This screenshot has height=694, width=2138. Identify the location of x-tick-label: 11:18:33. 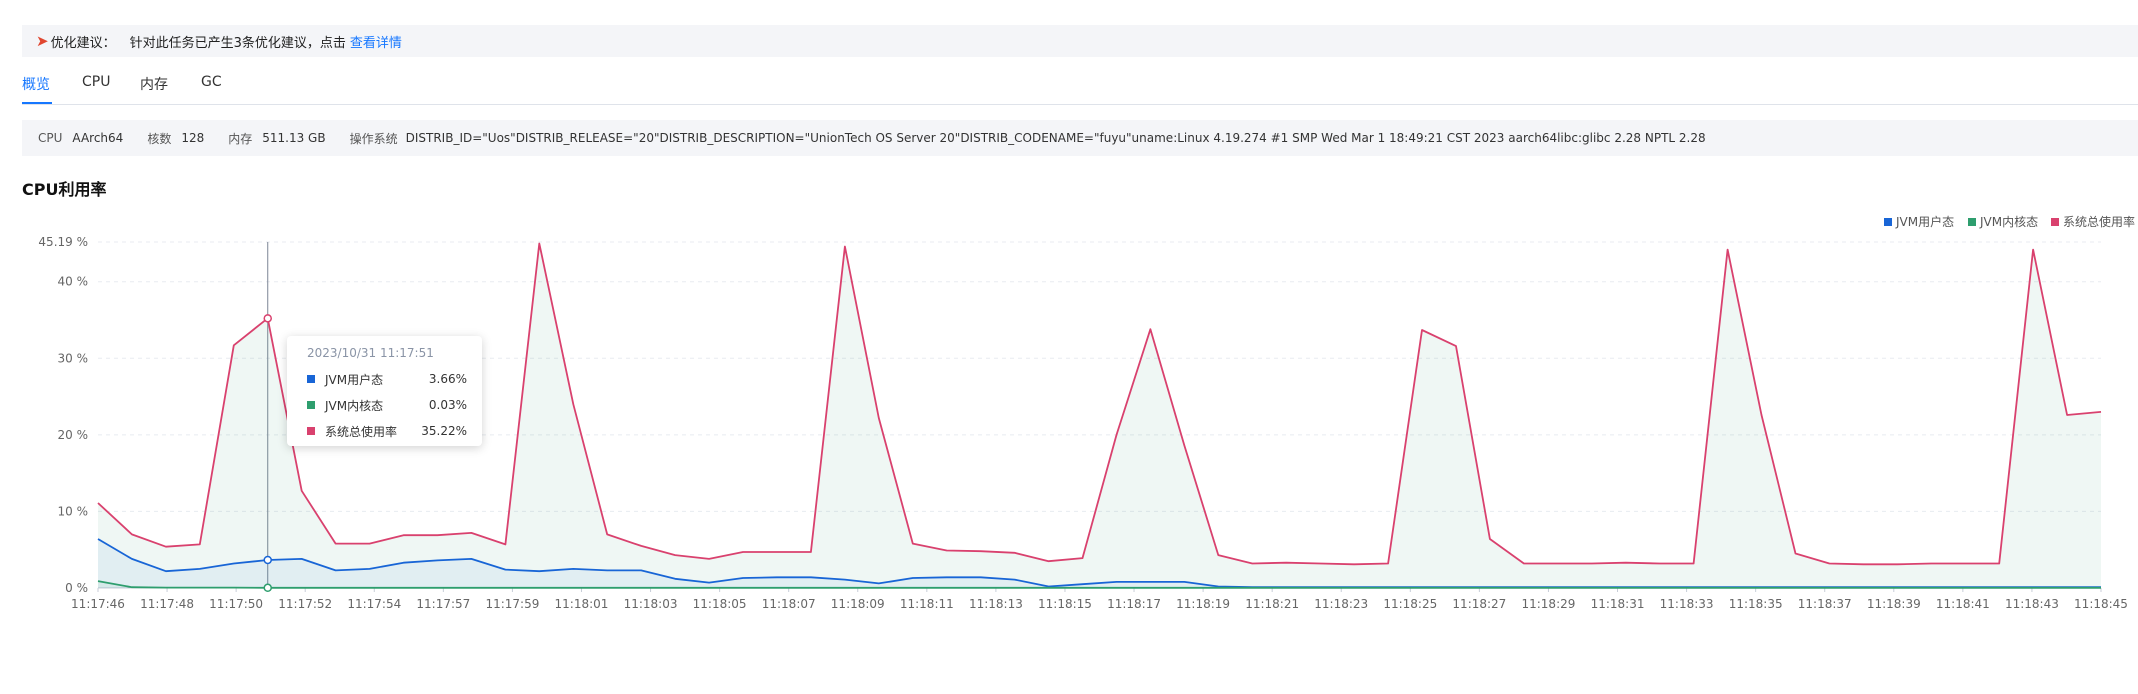
(1687, 604).